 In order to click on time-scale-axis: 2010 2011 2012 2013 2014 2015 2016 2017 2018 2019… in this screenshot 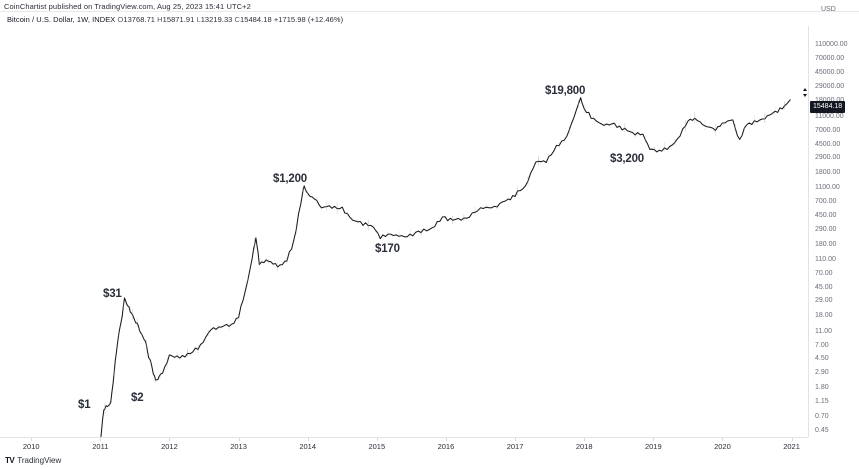, I will do `click(404, 446)`.